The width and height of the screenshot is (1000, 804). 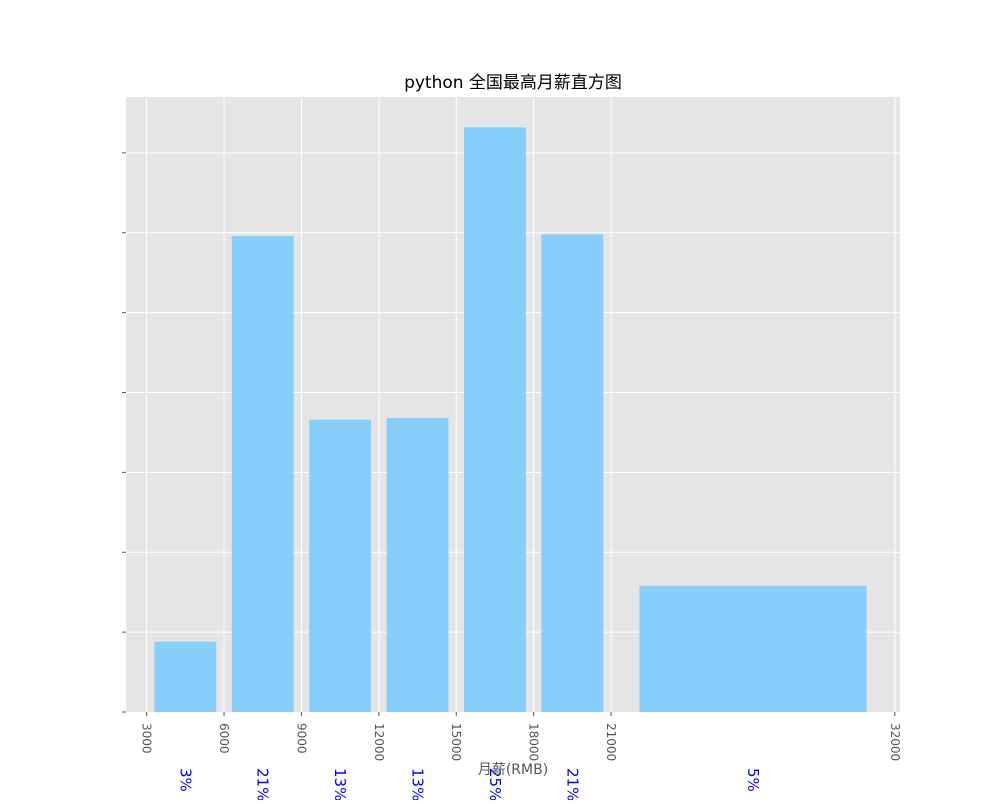 I want to click on bar-percent-label: 25%, so click(x=495, y=784).